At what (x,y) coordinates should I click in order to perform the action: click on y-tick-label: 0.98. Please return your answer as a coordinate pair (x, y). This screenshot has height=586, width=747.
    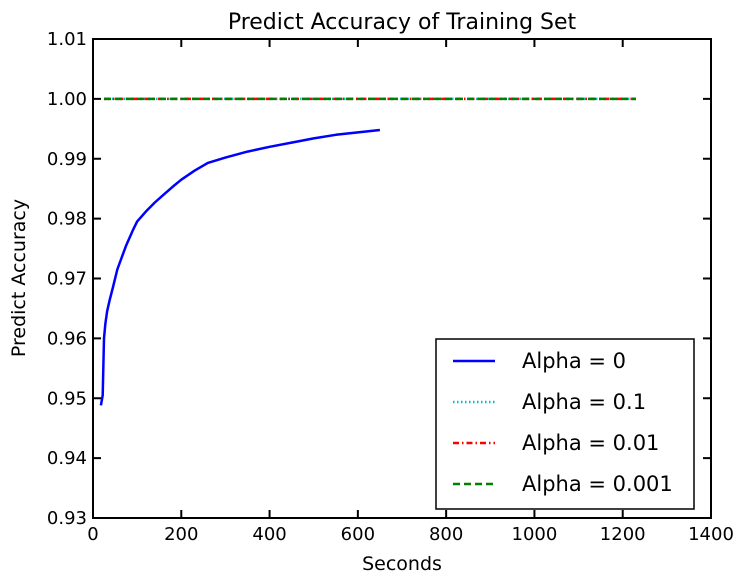
    Looking at the image, I should click on (67, 219).